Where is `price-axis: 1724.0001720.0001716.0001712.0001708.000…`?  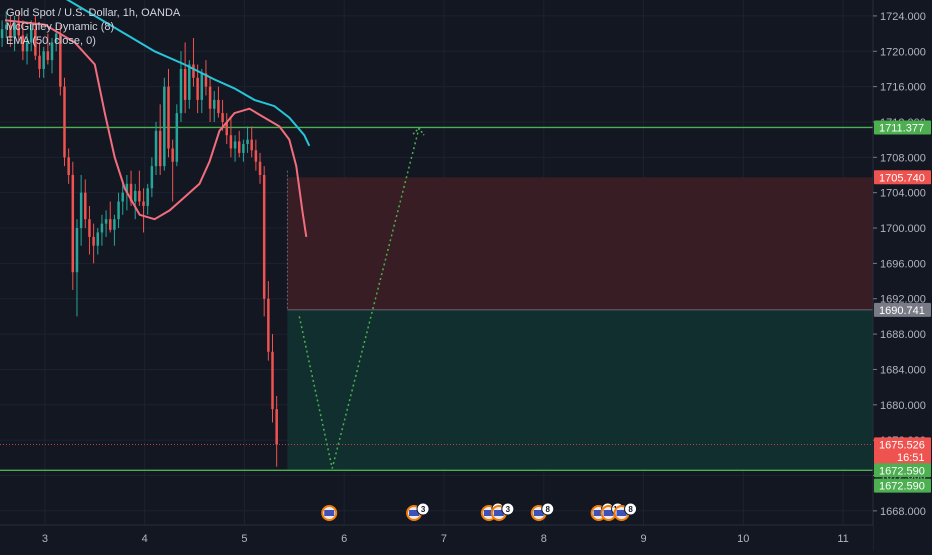
price-axis: 1724.0001720.0001716.0001712.0001708.000… is located at coordinates (902, 275).